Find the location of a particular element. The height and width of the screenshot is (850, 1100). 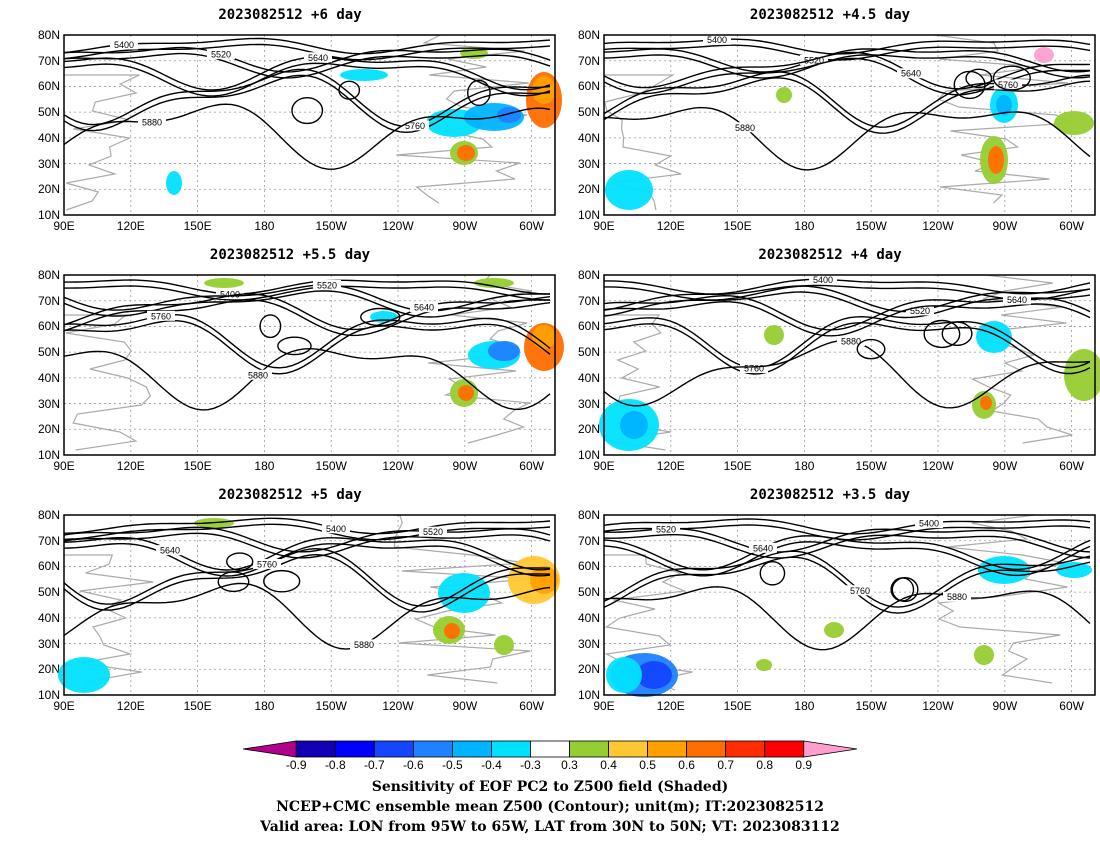

map-plot: 5400 5520 5640 5760 5880 is located at coordinates (849, 125).